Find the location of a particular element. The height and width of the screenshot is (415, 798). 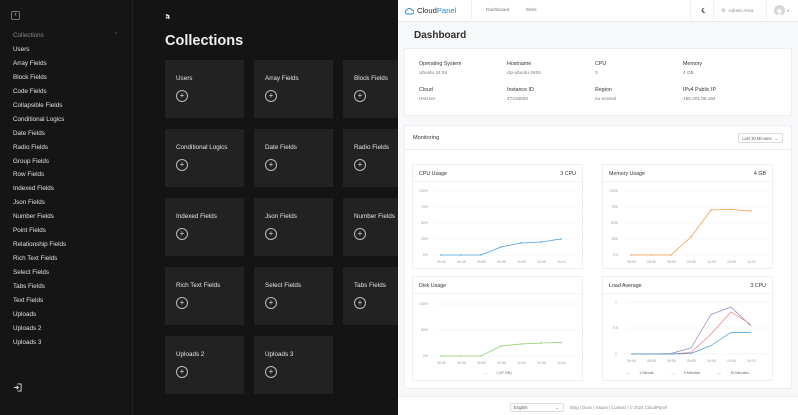

sidebar-item: Indexed Fields is located at coordinates (33, 189).